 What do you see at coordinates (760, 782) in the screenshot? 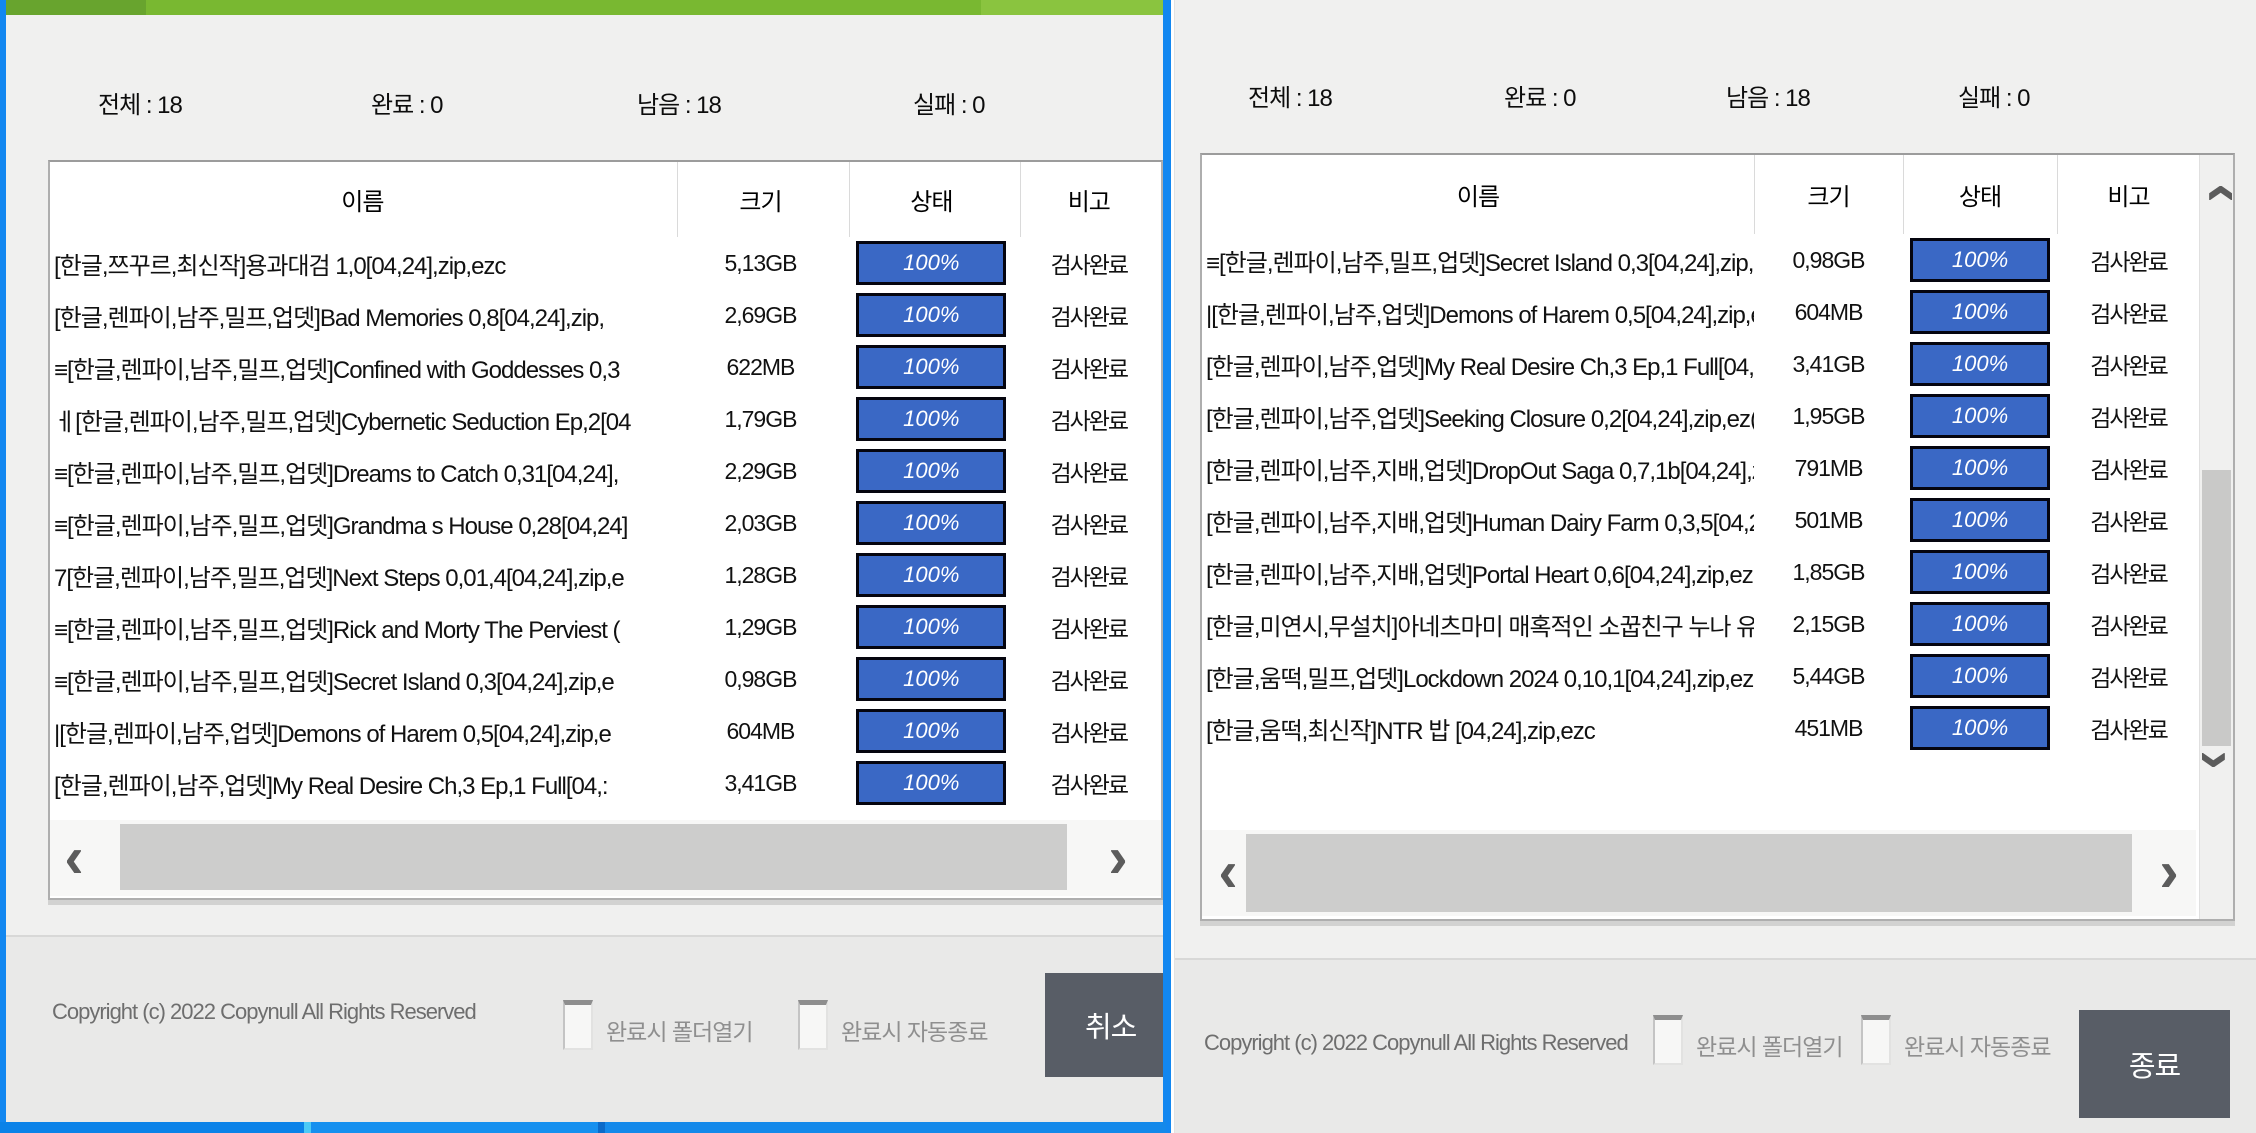
I see `file-size: 3,41GB` at bounding box center [760, 782].